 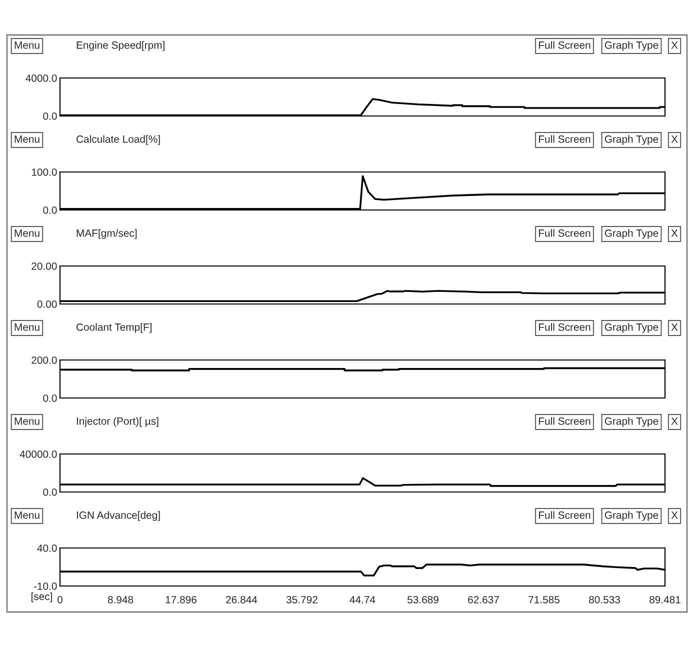 I want to click on chart-title: IGN Advance[deg], so click(x=118, y=516).